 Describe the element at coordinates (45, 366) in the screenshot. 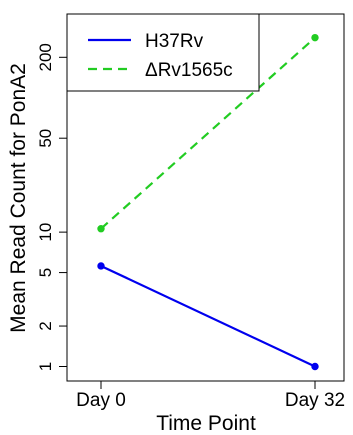

I see `y-tick-label: 1` at that location.